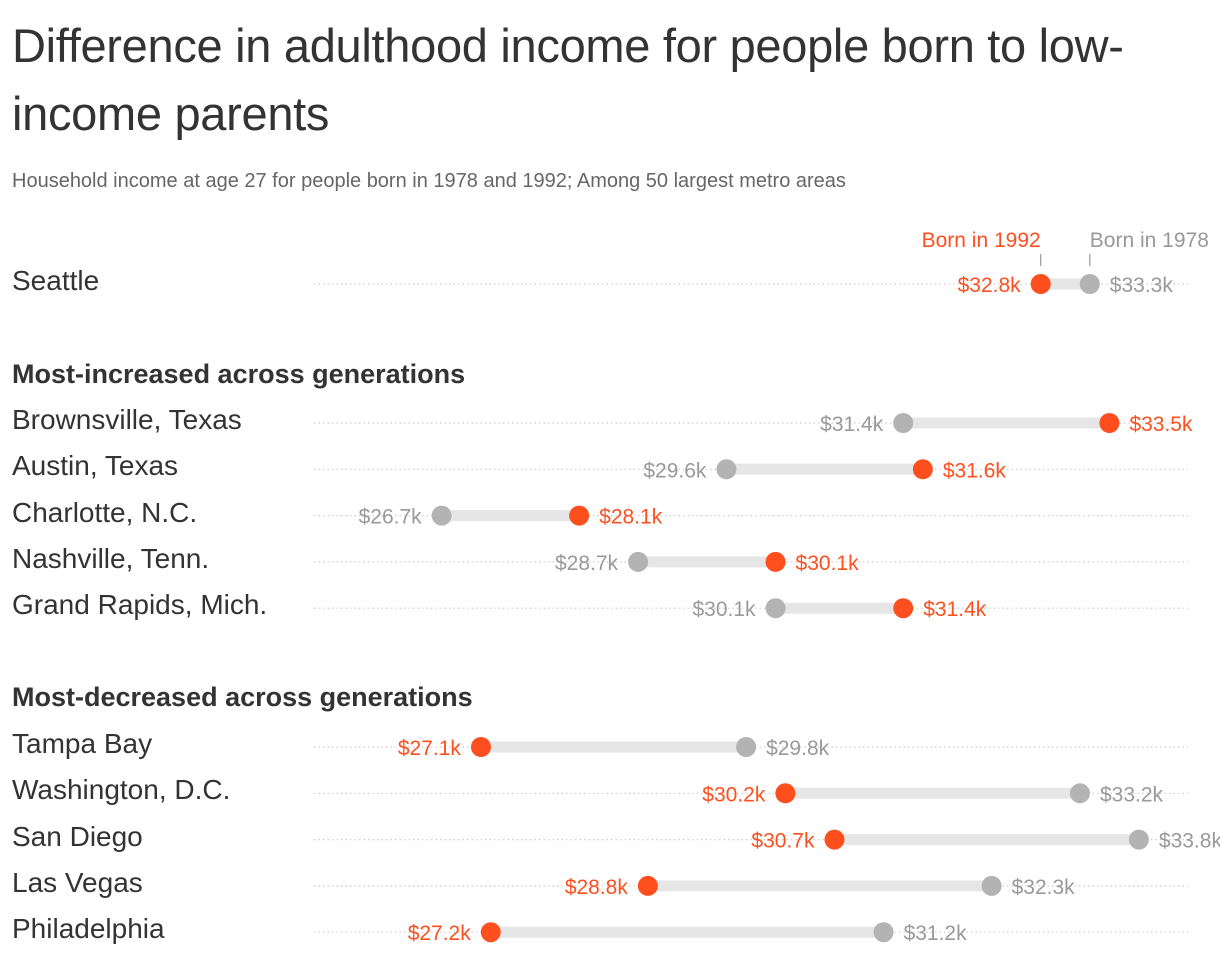  What do you see at coordinates (724, 609) in the screenshot?
I see `value-label-1978: $30.1k` at bounding box center [724, 609].